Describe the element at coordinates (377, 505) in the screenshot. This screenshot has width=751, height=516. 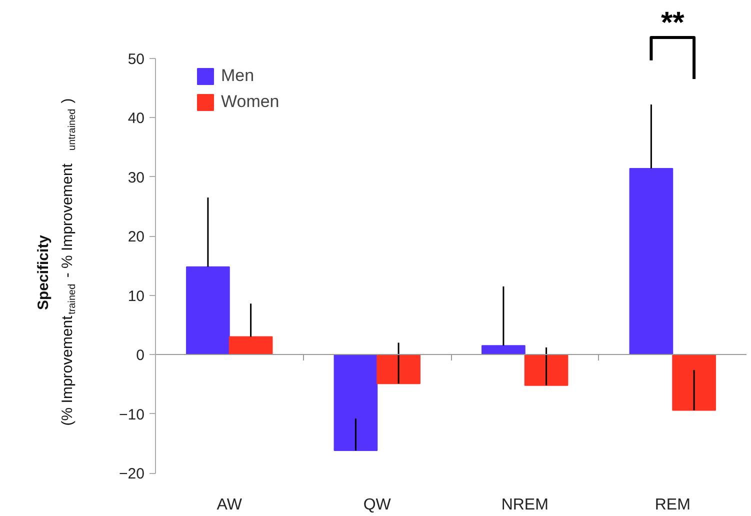
I see `x-tick-label: QW` at that location.